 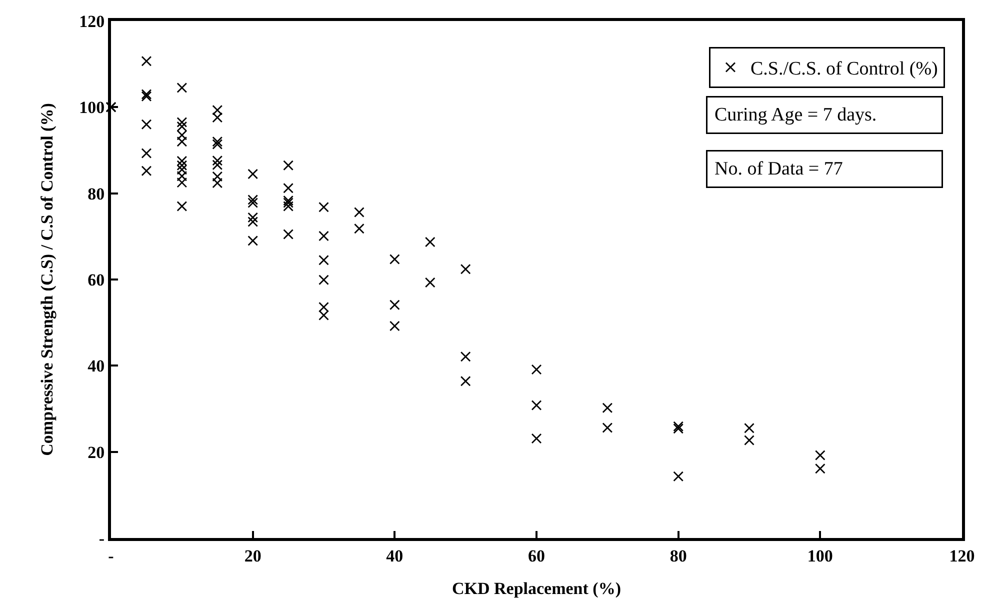 I want to click on x-tick-label: 40, so click(x=395, y=556).